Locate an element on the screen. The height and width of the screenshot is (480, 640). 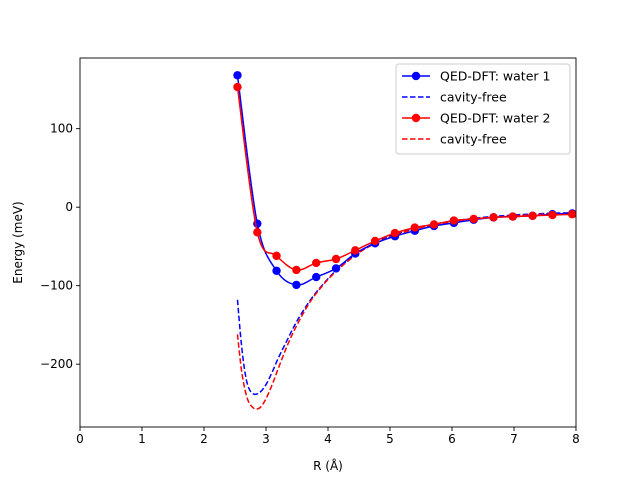
x-tick-label: 2 is located at coordinates (204, 439).